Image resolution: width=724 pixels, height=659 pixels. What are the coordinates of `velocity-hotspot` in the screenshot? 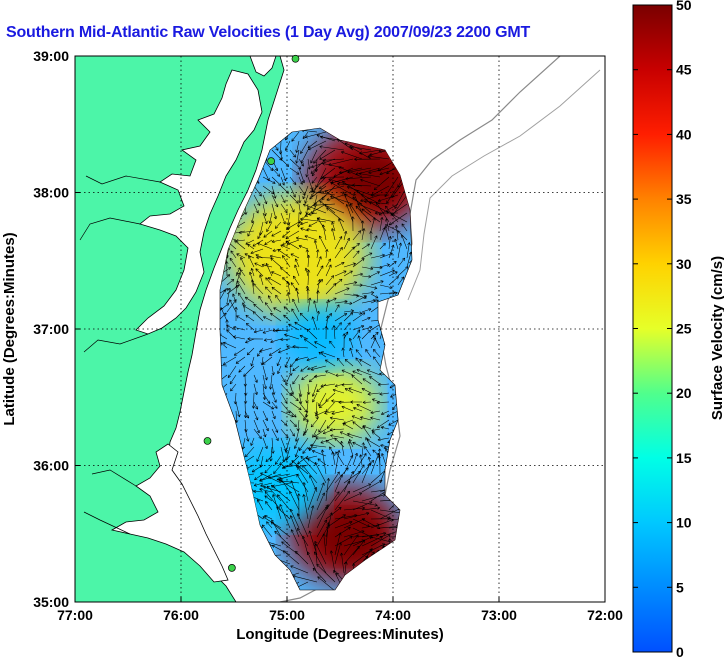 It's located at (334, 404).